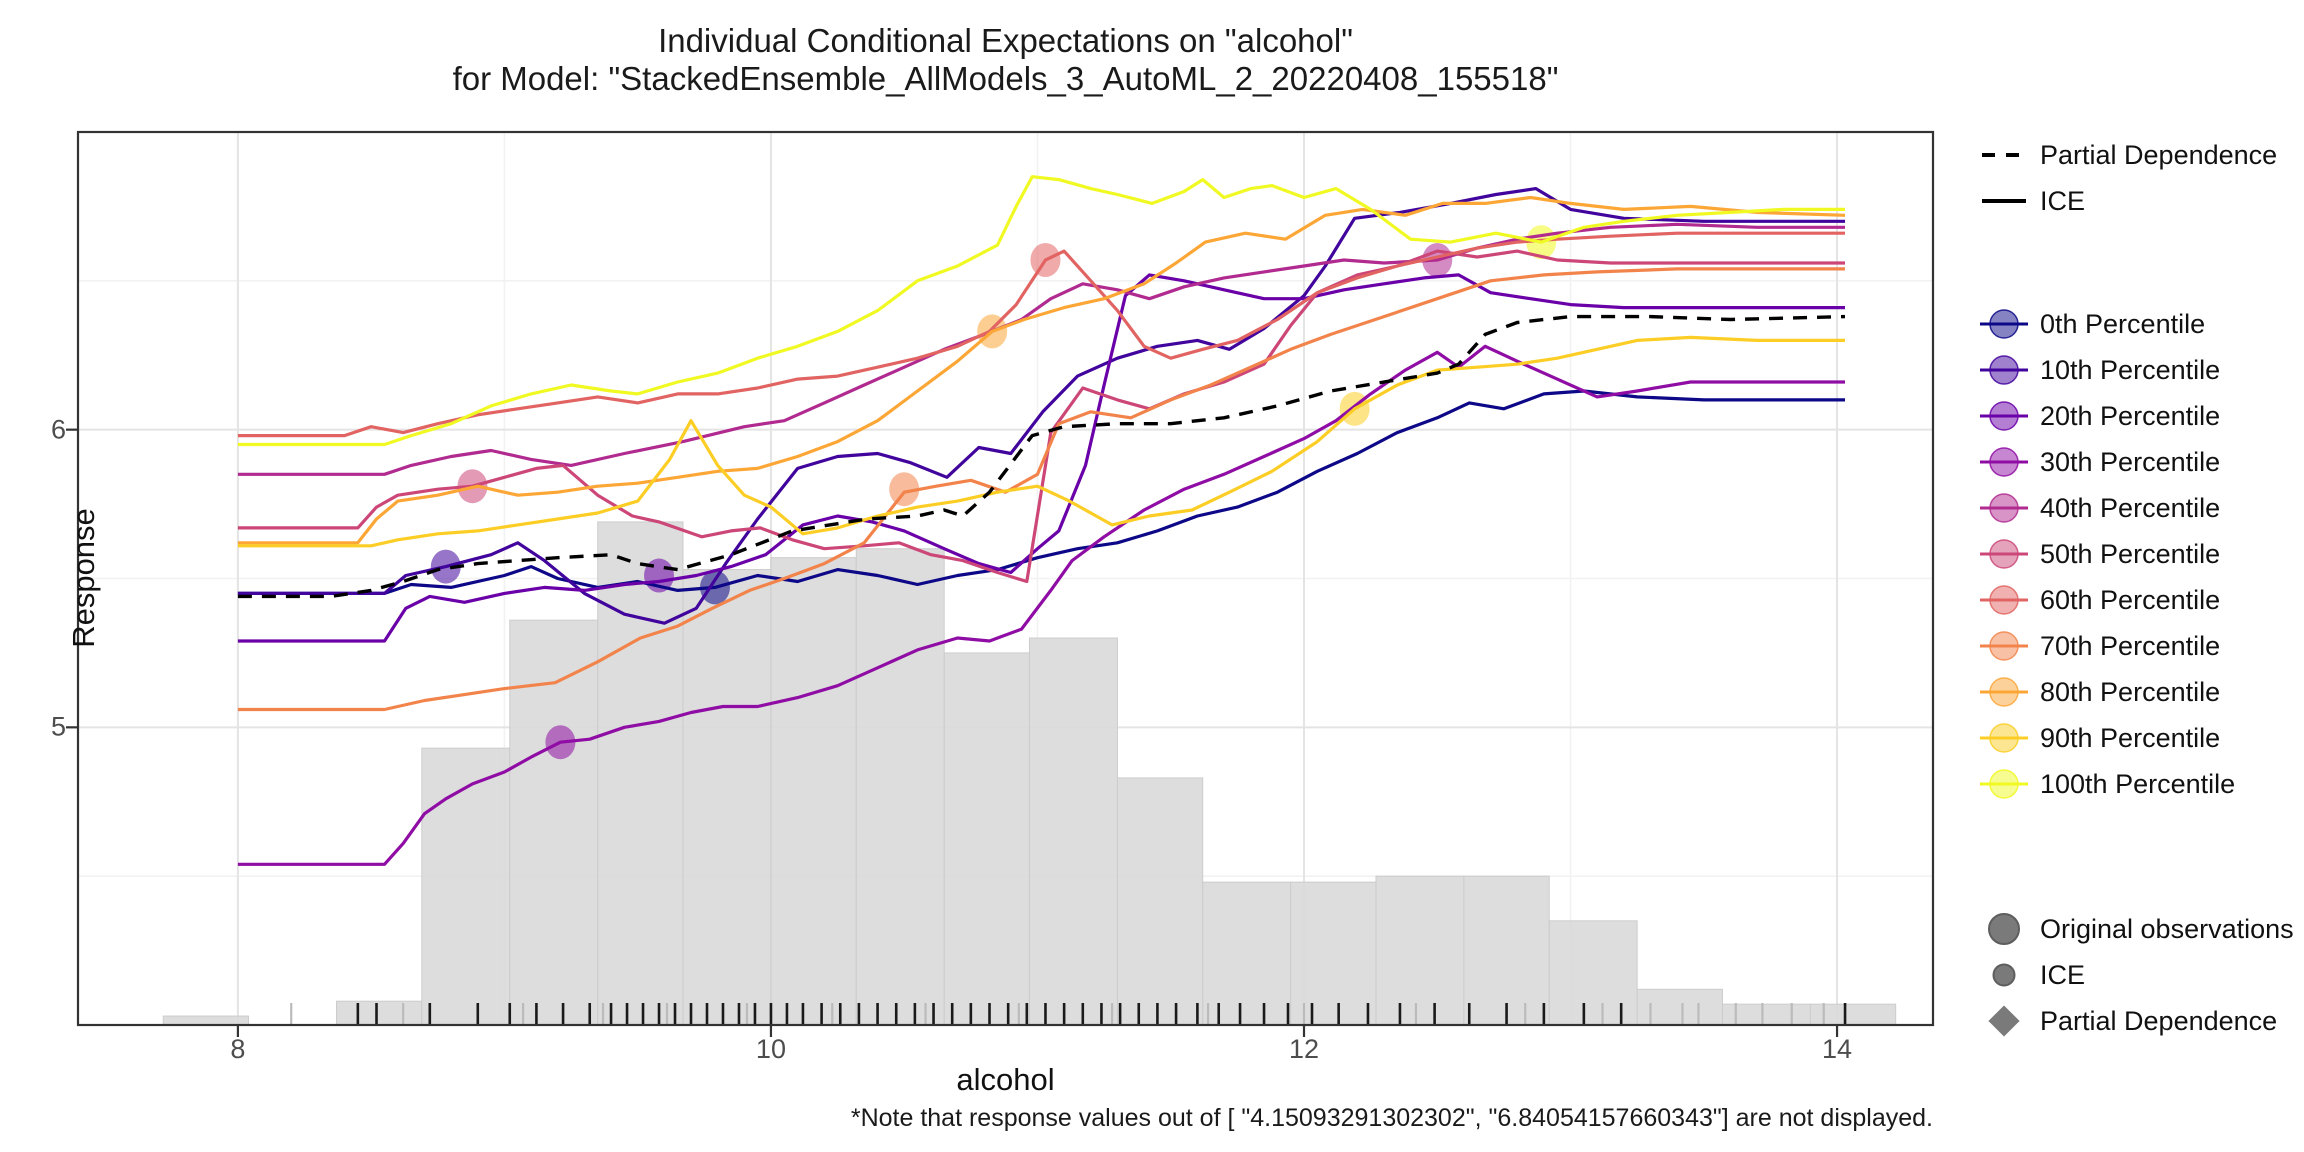 The image size is (2304, 1152). Describe the element at coordinates (2130, 599) in the screenshot. I see `legend-item-60th-percentile-label: 60th Percentile` at that location.